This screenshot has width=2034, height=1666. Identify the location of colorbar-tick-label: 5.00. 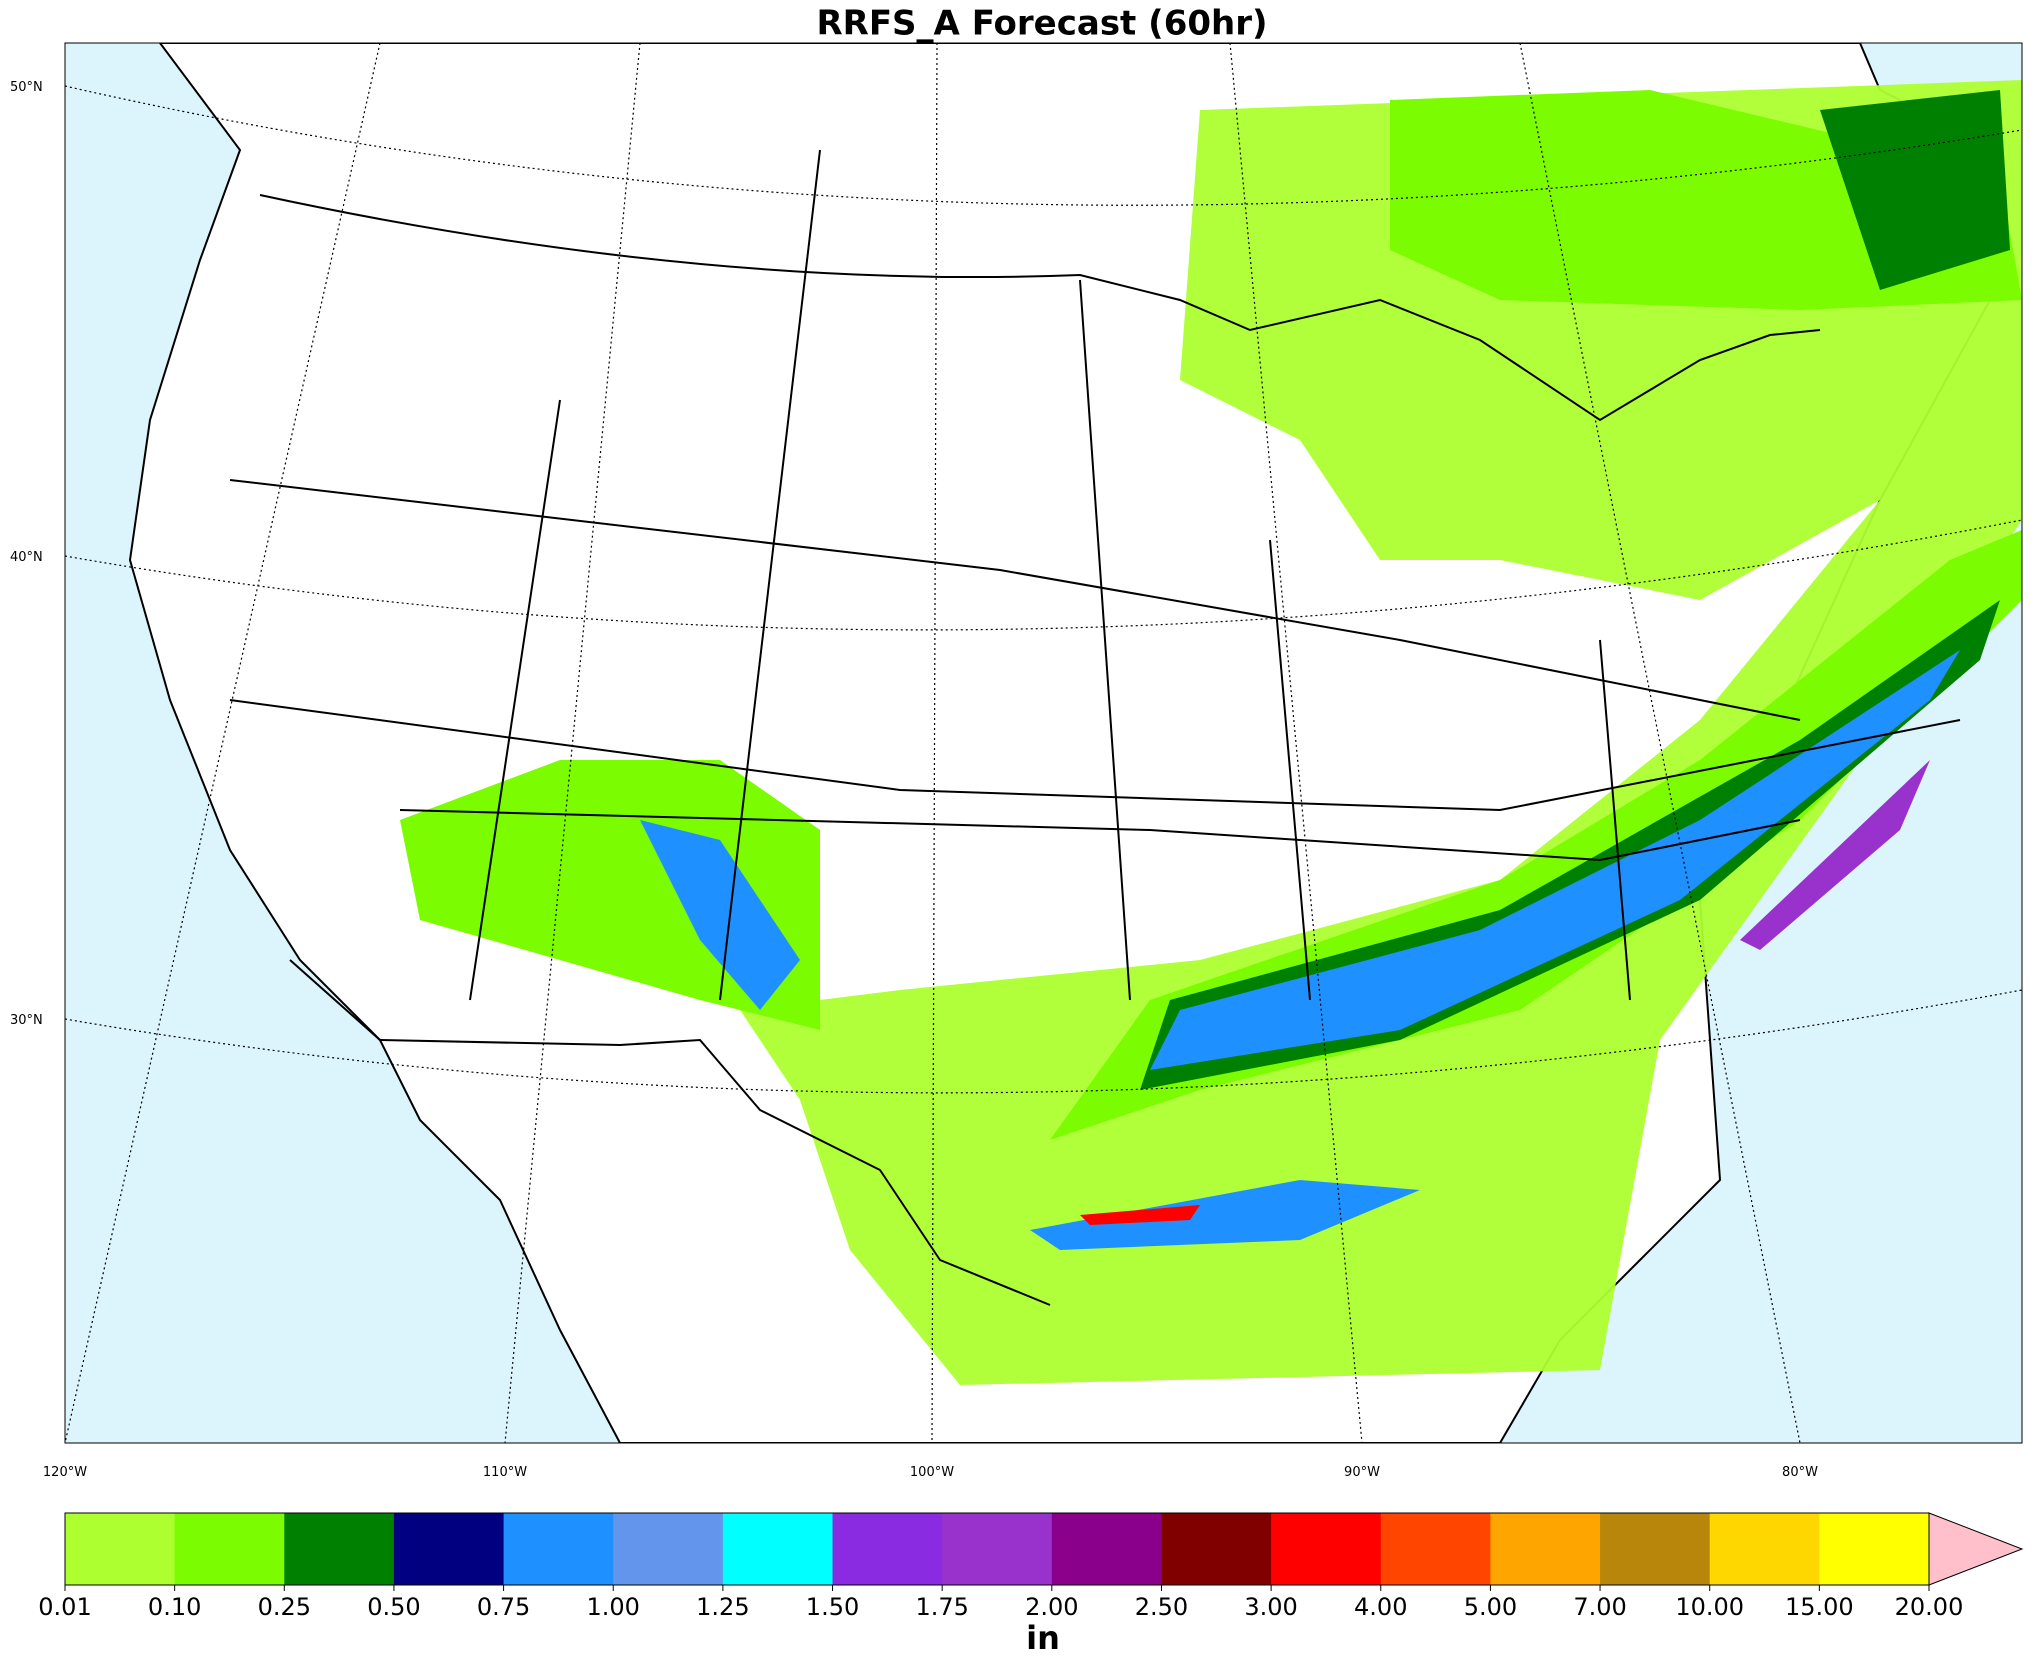
(1490, 1607).